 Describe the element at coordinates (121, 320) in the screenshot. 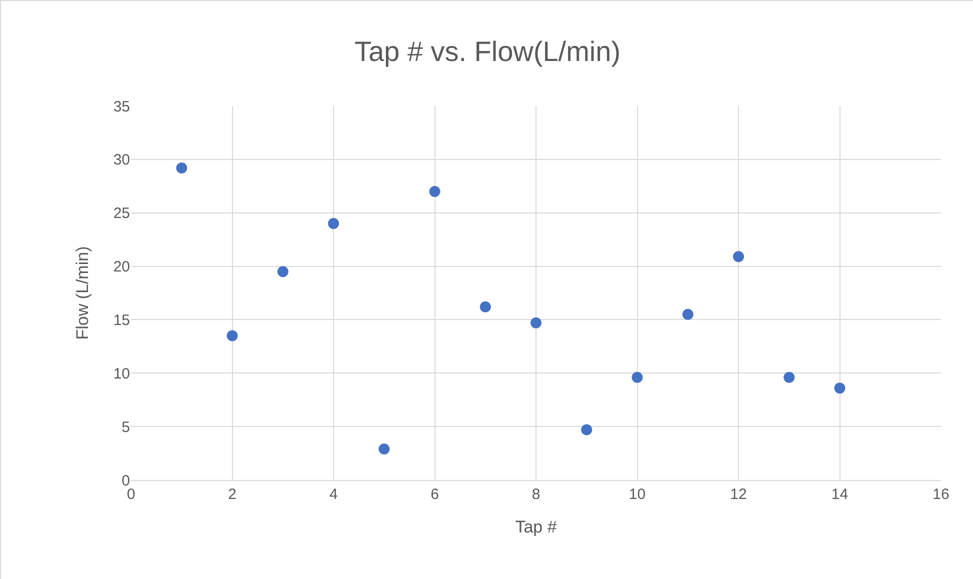

I see `y-tick-label: 15` at that location.